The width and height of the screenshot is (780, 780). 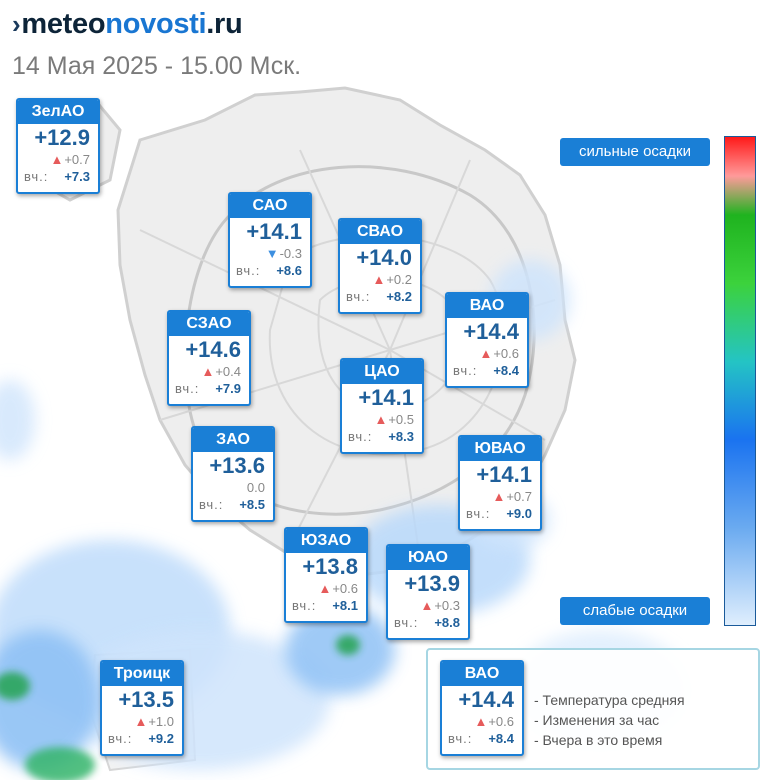 I want to click on logo-part-domain: .ru, so click(x=224, y=24).